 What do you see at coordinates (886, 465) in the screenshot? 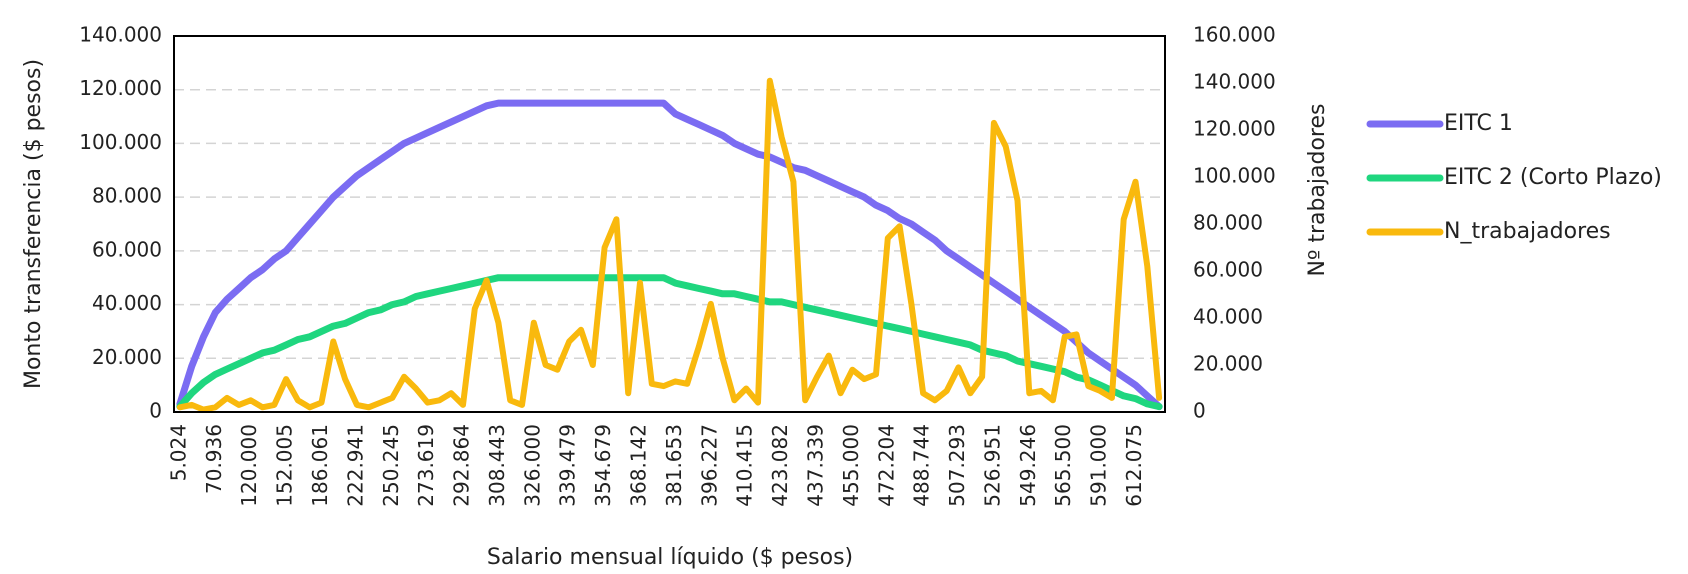
I see `x-tick-label: 472.204` at bounding box center [886, 465].